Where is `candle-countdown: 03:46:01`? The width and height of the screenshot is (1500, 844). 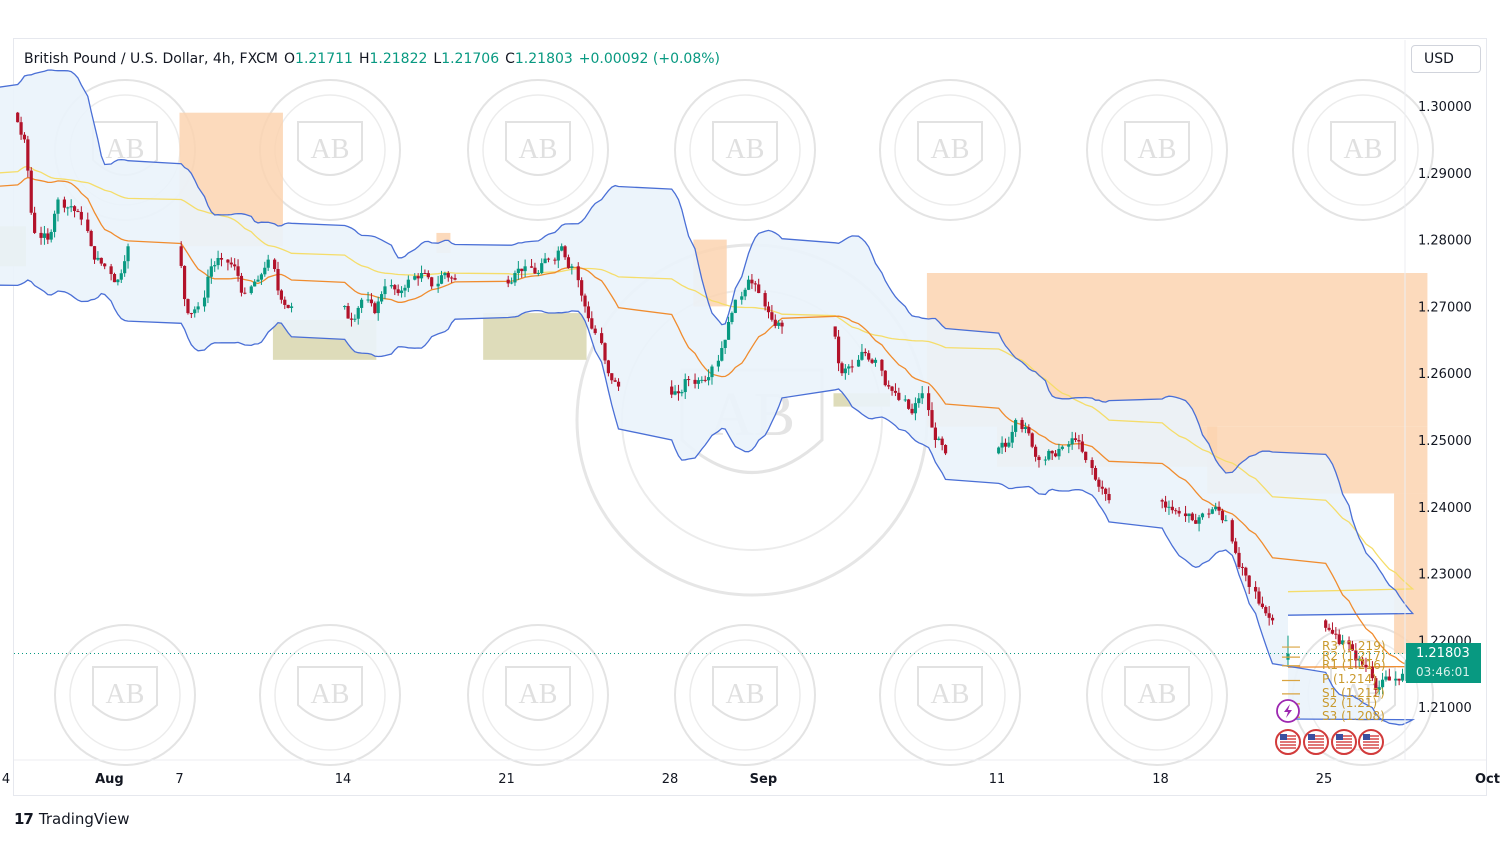
candle-countdown: 03:46:01 is located at coordinates (1443, 672).